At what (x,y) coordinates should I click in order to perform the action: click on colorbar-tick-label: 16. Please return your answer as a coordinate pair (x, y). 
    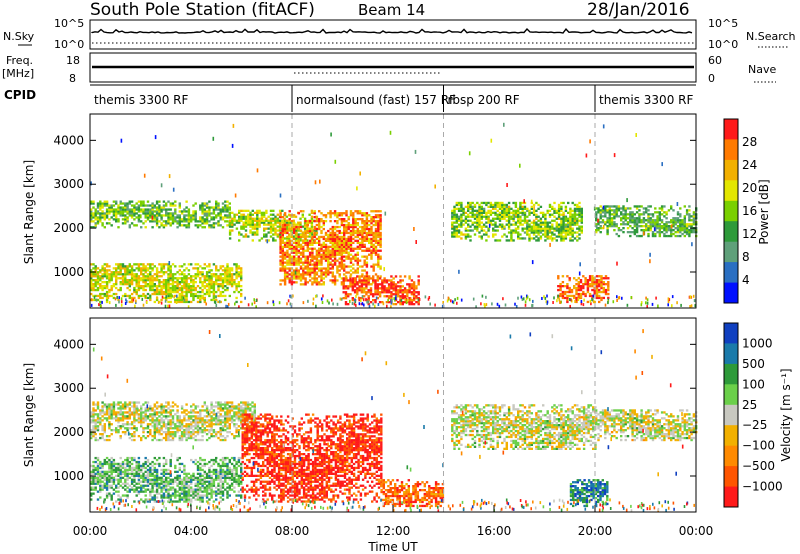
    Looking at the image, I should click on (749, 211).